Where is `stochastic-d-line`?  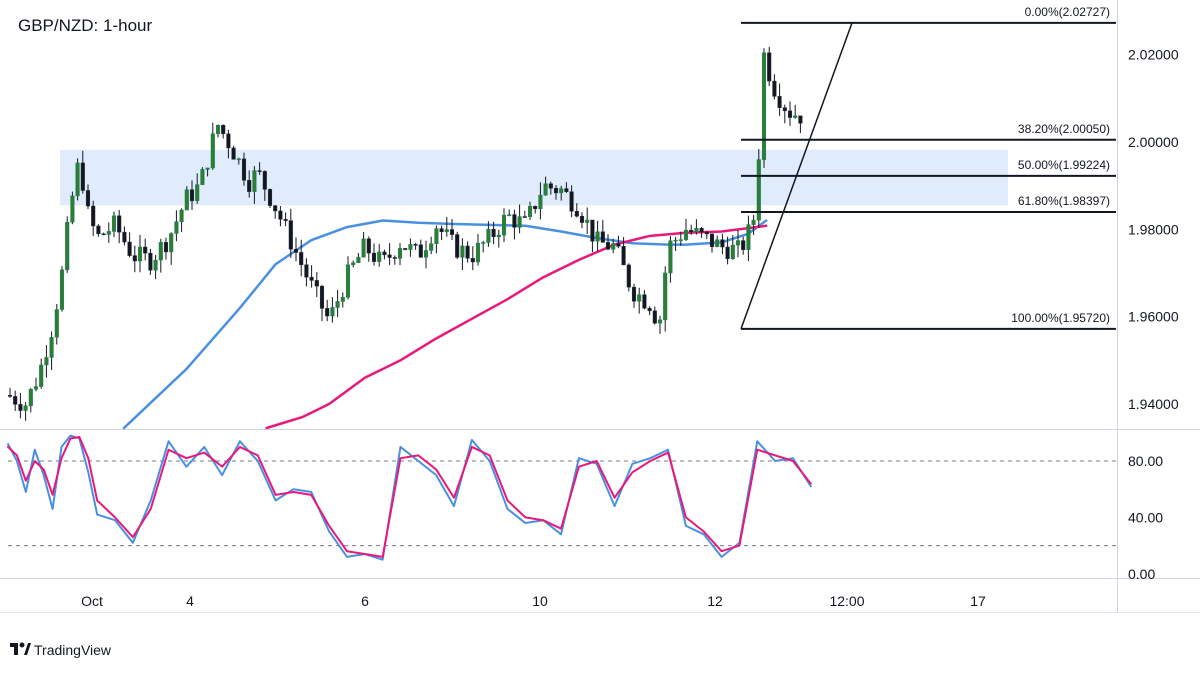
stochastic-d-line is located at coordinates (409, 497).